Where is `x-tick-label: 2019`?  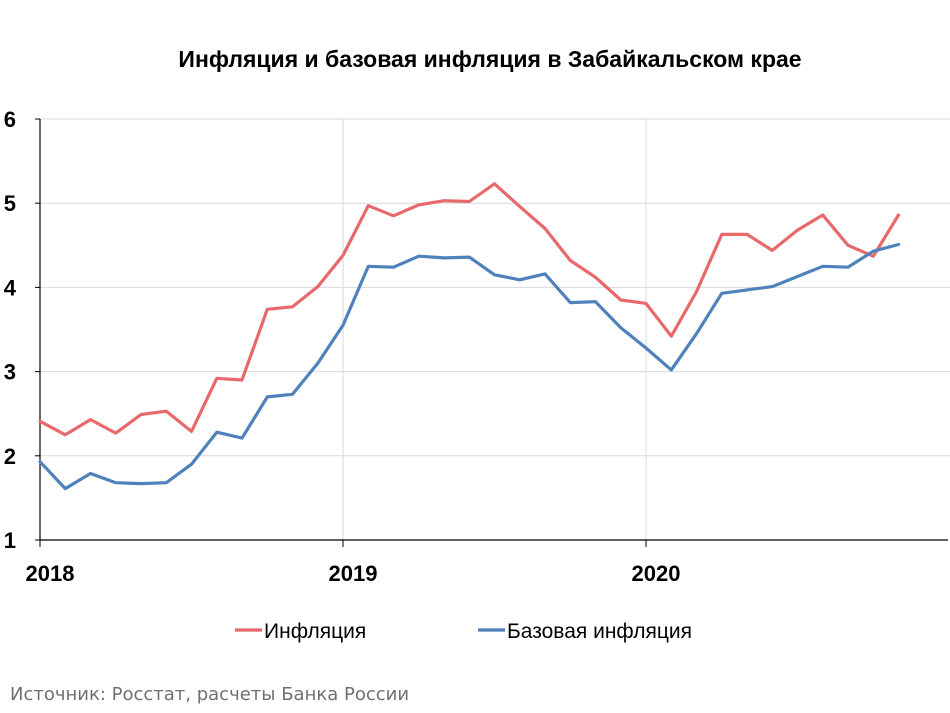 x-tick-label: 2019 is located at coordinates (353, 573).